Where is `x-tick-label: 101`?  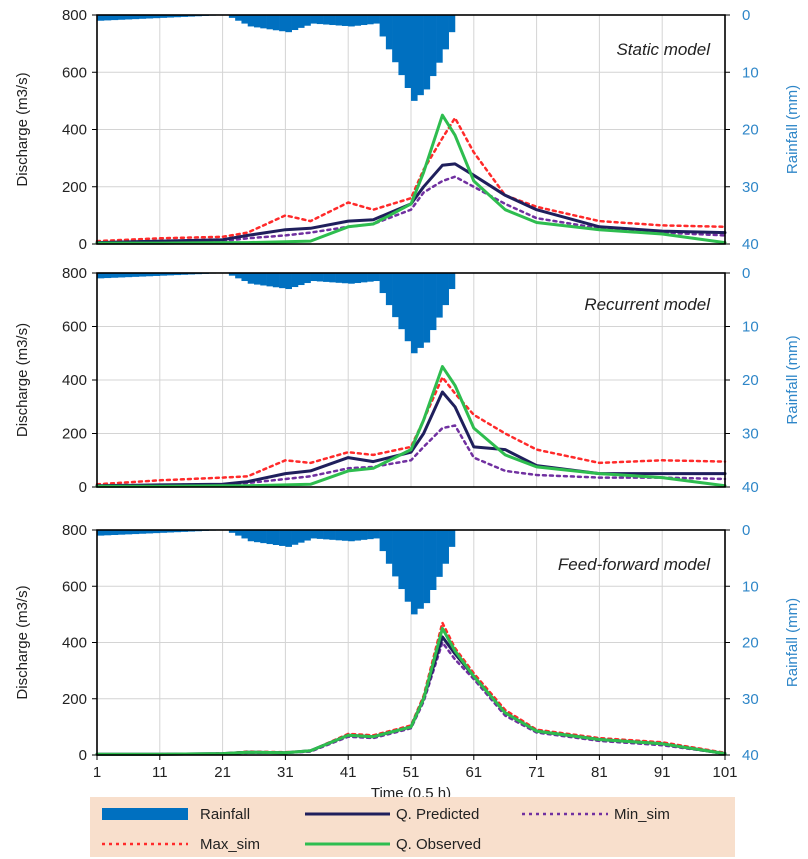
x-tick-label: 101 is located at coordinates (724, 772).